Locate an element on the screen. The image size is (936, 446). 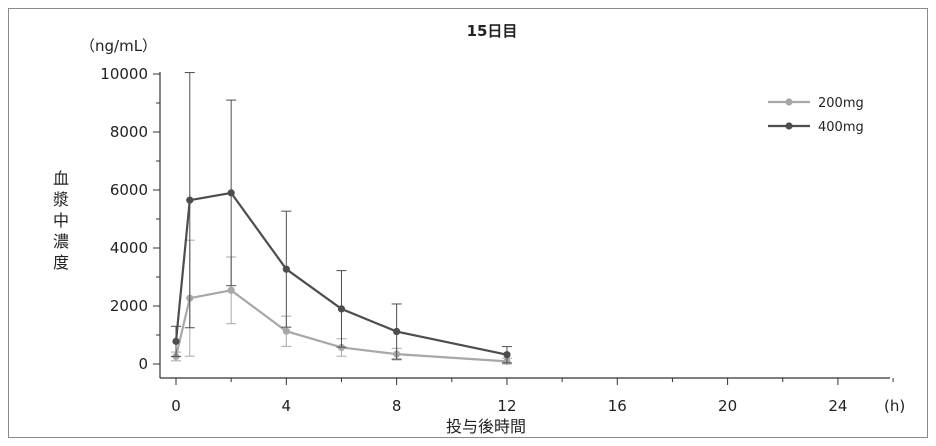
x-unit-label: (h) is located at coordinates (894, 406).